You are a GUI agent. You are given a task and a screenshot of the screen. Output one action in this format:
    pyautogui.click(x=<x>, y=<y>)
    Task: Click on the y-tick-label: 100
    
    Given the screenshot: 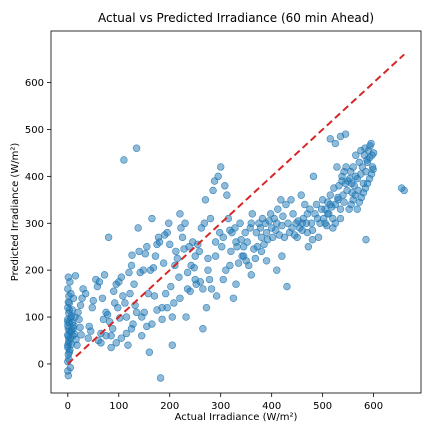 What is the action you would take?
    pyautogui.click(x=34, y=318)
    